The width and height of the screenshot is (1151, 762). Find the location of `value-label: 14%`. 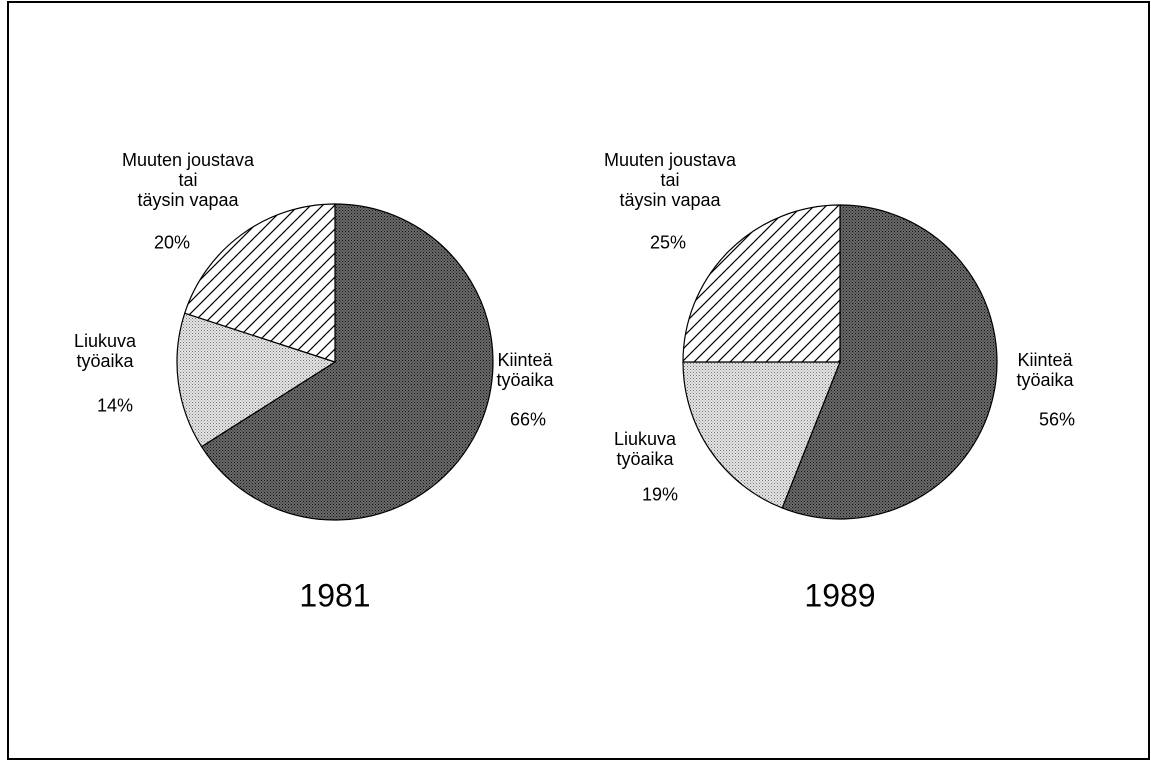

value-label: 14% is located at coordinates (115, 405).